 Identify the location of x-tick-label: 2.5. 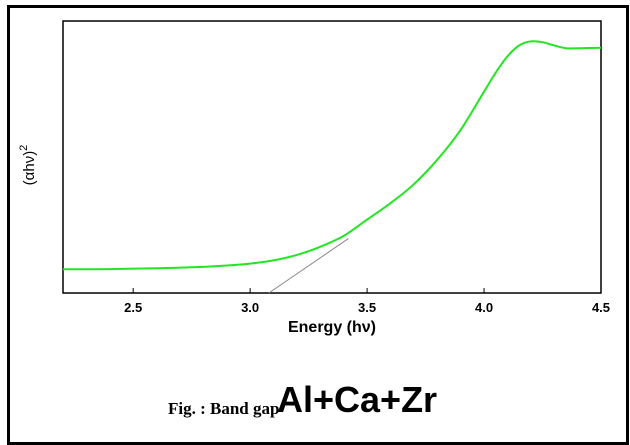
(133, 307).